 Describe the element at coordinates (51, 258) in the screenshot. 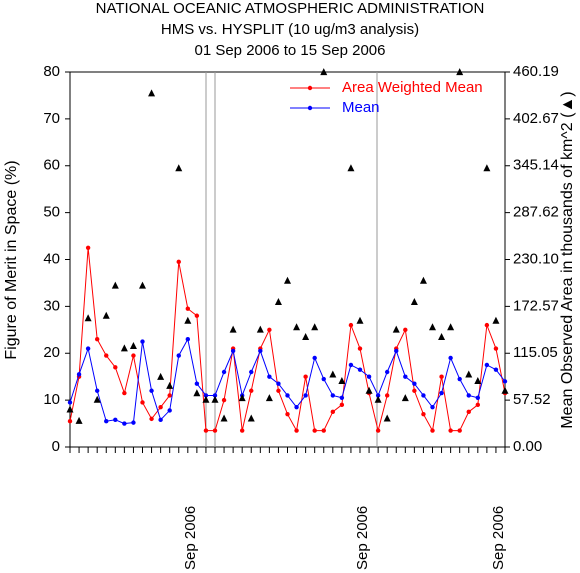

I see `y-tick-label: 40` at that location.